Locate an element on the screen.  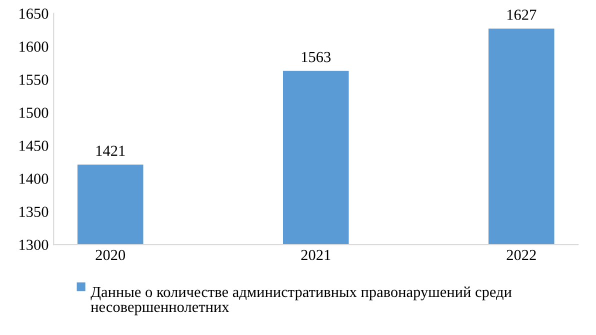
x-tick-label: 2022 is located at coordinates (521, 255).